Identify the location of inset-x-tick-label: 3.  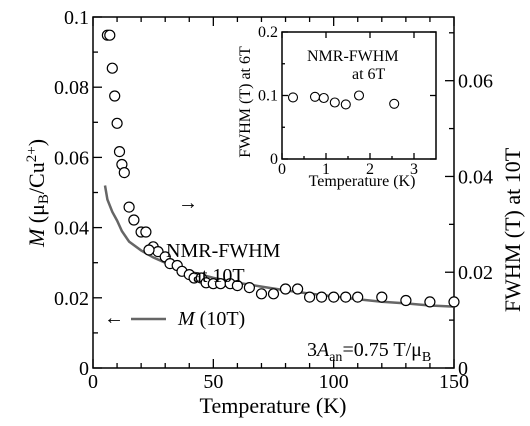
(414, 169).